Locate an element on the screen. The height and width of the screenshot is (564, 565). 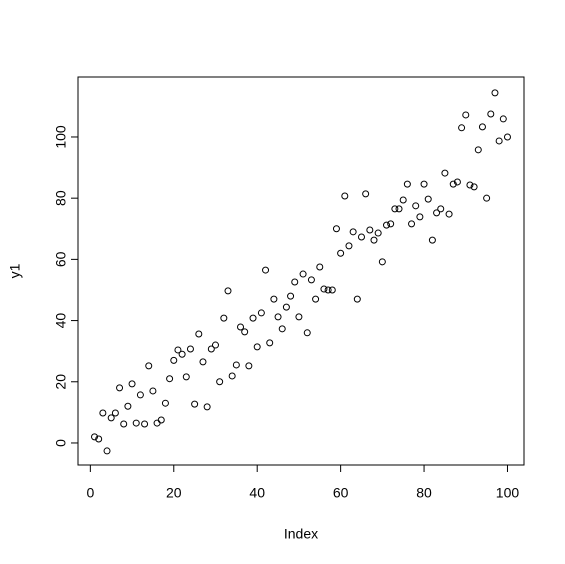
x-tick-label: 60 is located at coordinates (341, 493).